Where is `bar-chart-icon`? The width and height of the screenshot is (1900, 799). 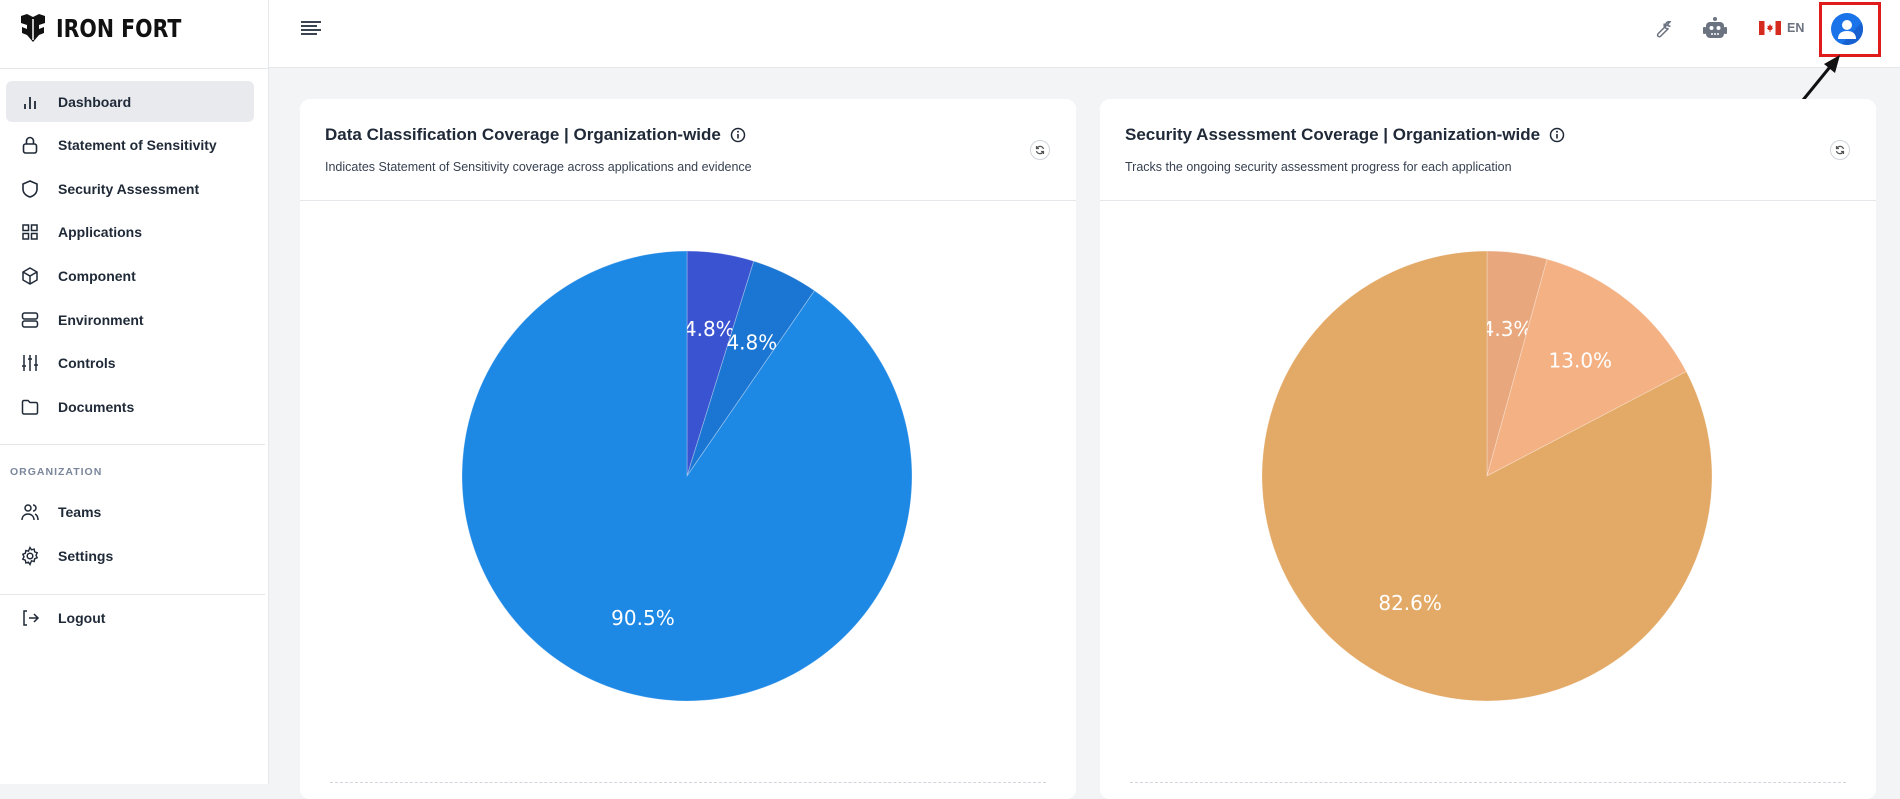 bar-chart-icon is located at coordinates (30, 102).